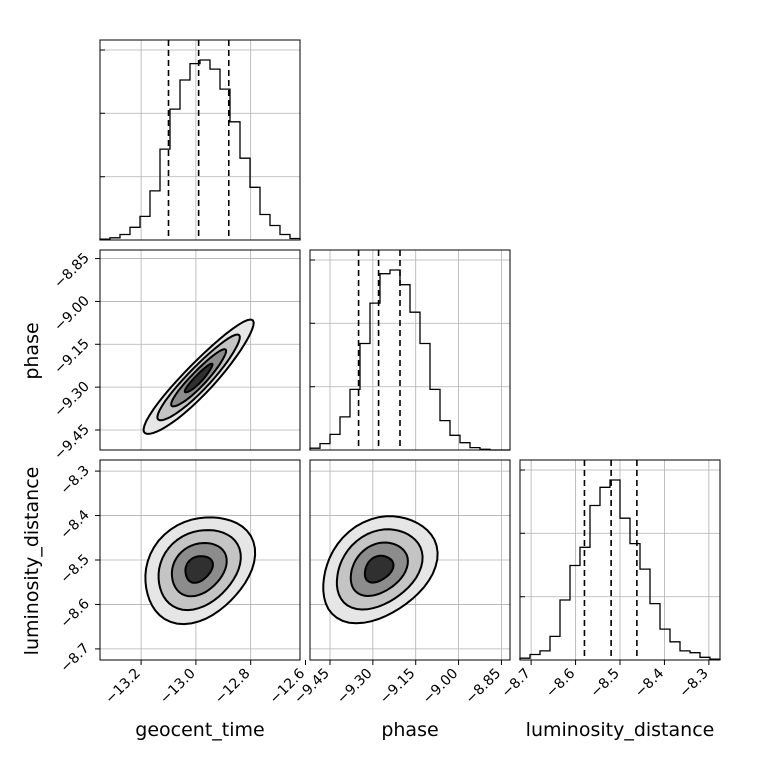 Image resolution: width=760 pixels, height=760 pixels. I want to click on histogram-luminosity_distance, so click(620, 560).